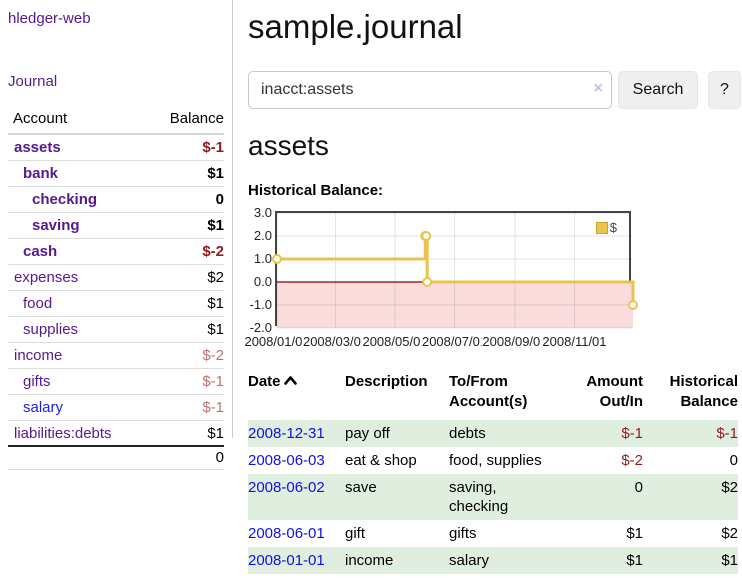 This screenshot has height=582, width=742. Describe the element at coordinates (49, 18) in the screenshot. I see `app-title-link: hledger-web` at that location.